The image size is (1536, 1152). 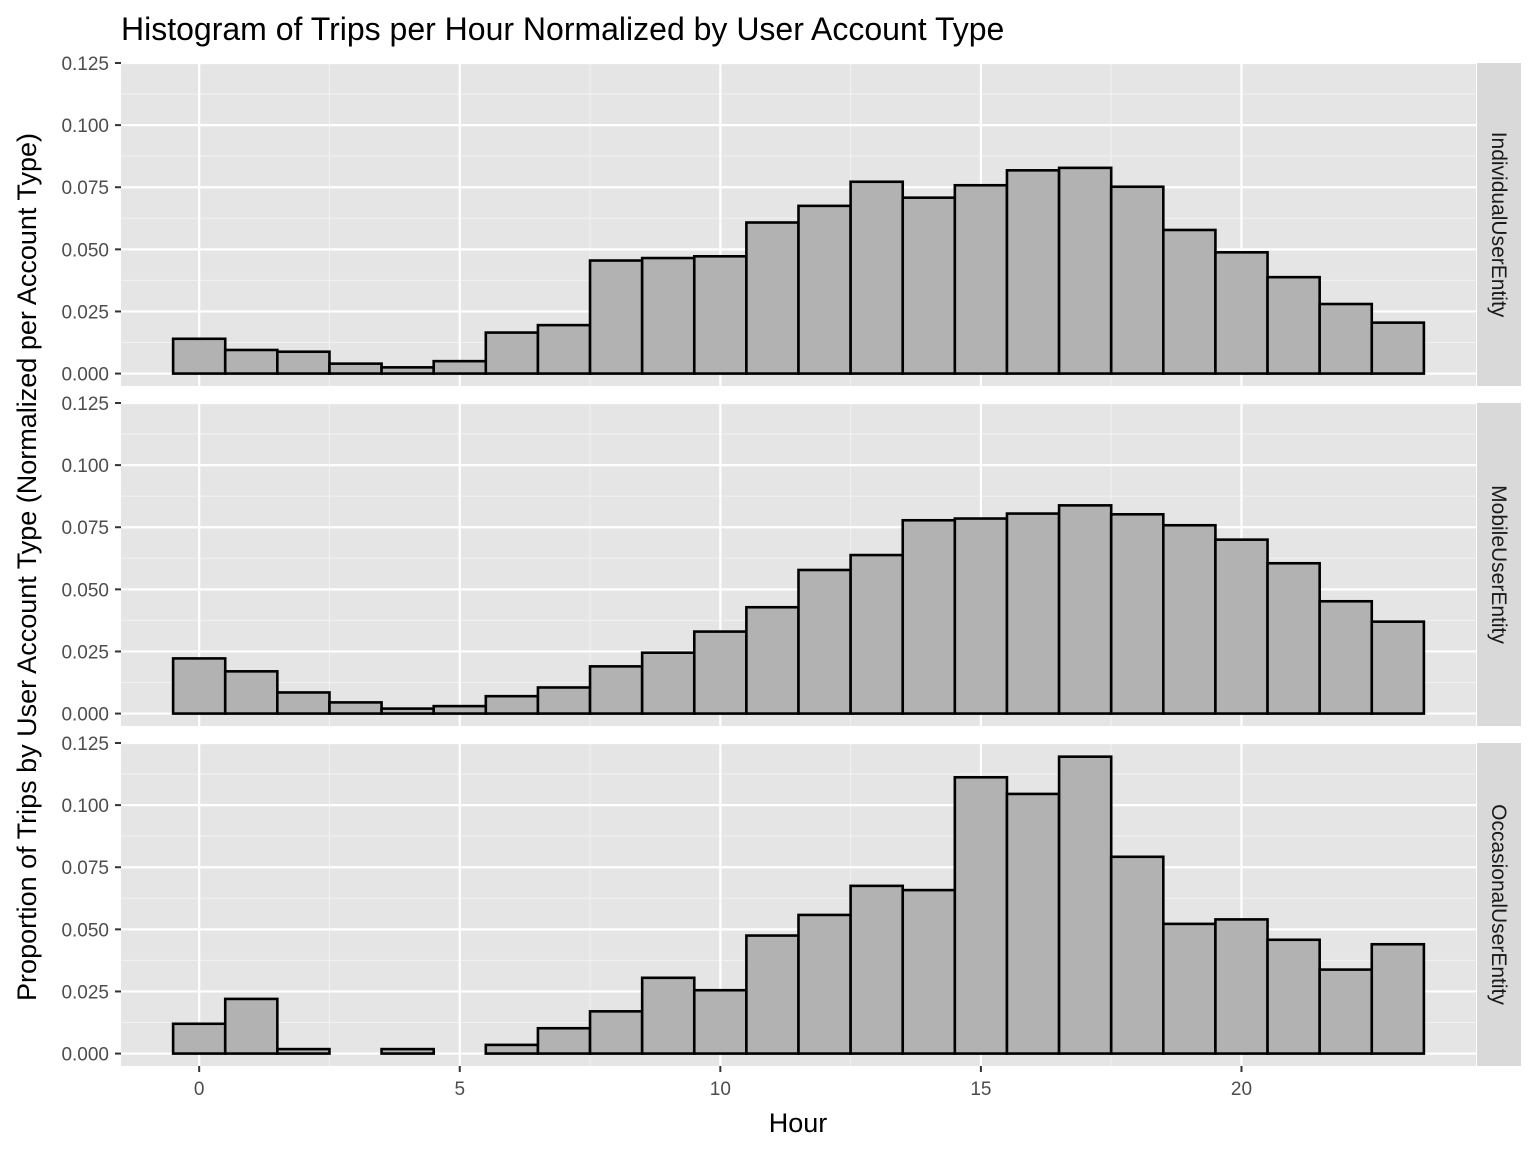 I want to click on x-tick-label: 20, so click(x=1241, y=1089).